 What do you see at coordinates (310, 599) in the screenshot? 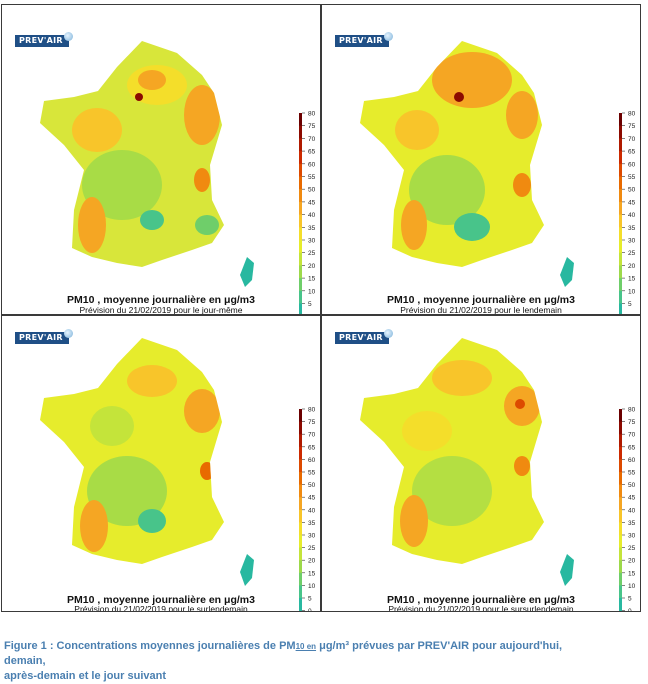
I see `scale-tick-label: 5` at bounding box center [310, 599].